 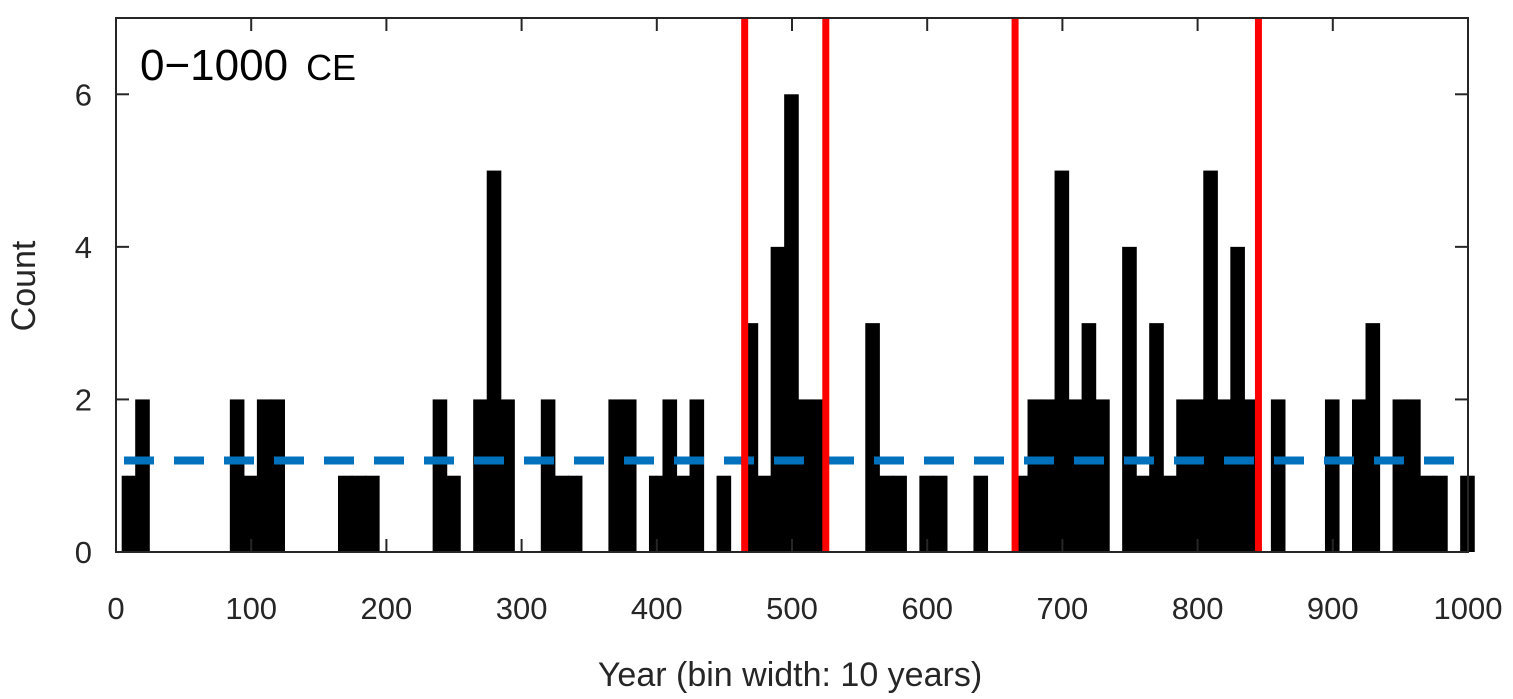 I want to click on x-tick-label-400: 400, so click(x=657, y=608).